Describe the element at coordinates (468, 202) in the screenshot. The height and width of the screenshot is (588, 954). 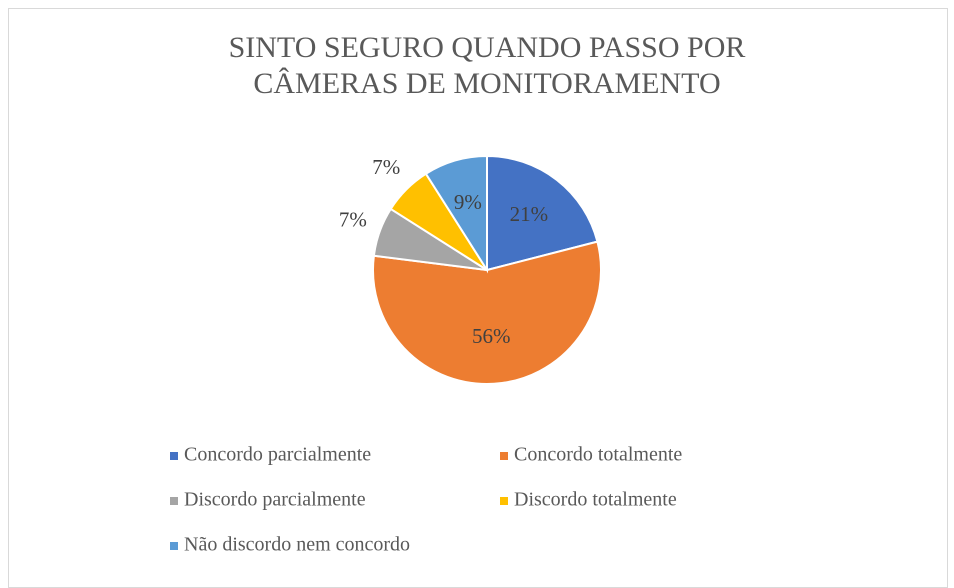
I see `data-label: 9%` at that location.